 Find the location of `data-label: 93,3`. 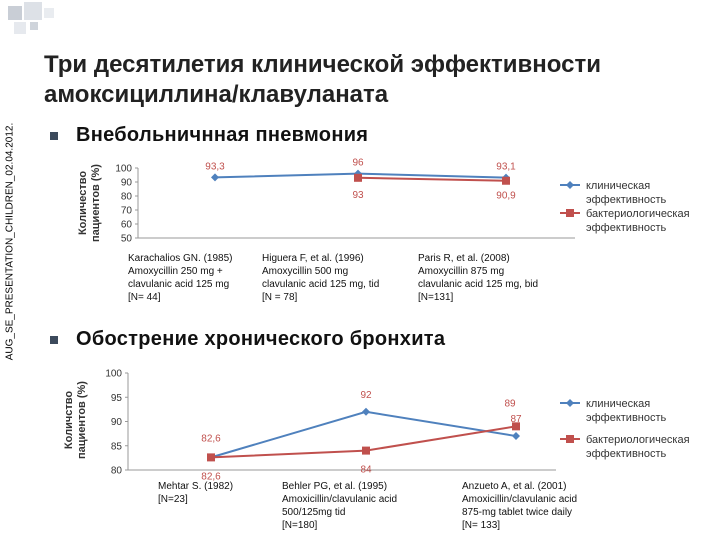

data-label: 93,3 is located at coordinates (215, 166).